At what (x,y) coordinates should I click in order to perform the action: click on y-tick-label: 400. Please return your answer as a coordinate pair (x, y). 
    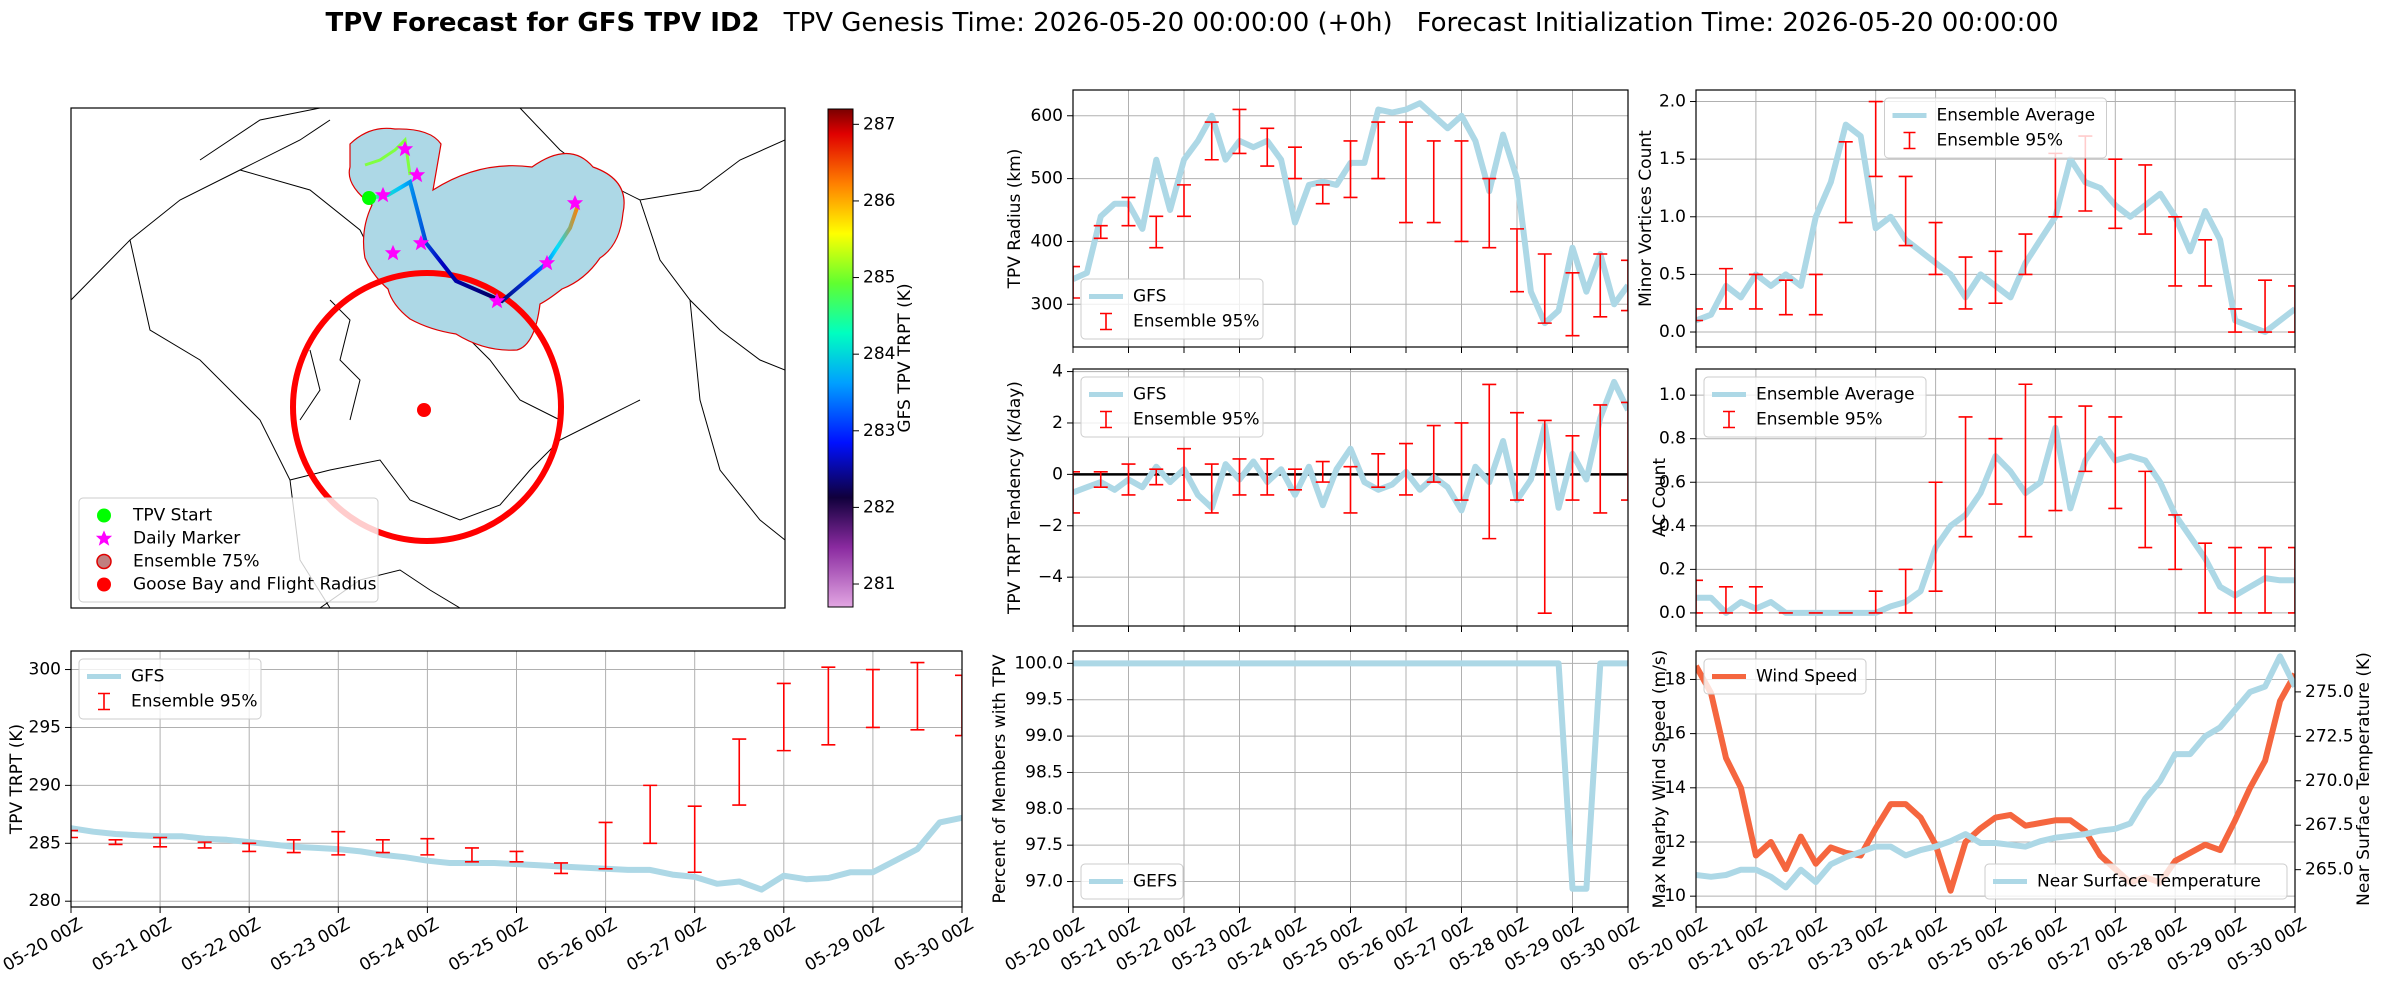
    Looking at the image, I should click on (1047, 241).